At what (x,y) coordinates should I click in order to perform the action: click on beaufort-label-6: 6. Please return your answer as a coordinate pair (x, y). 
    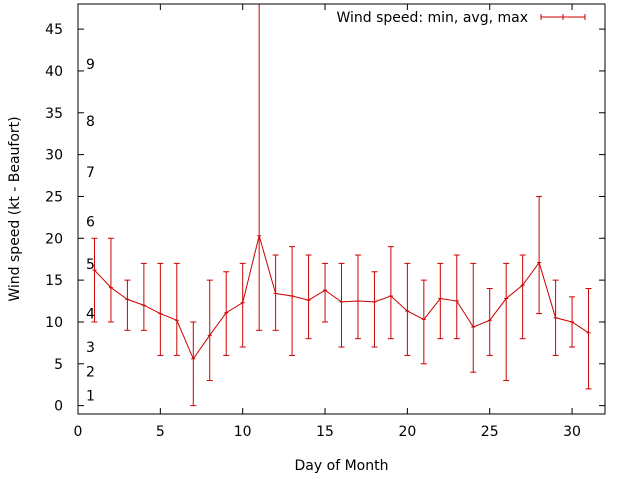
    Looking at the image, I should click on (90, 223).